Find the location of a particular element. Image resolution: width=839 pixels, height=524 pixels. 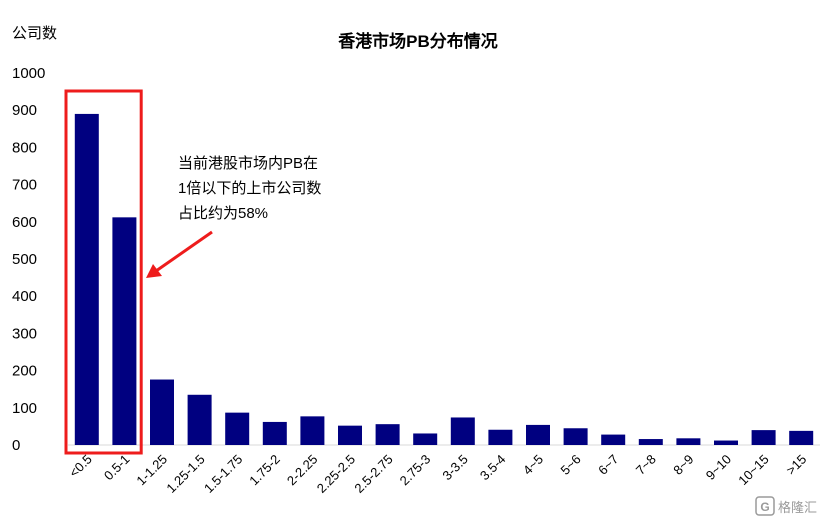

watermark-logo-icon: G is located at coordinates (765, 506).